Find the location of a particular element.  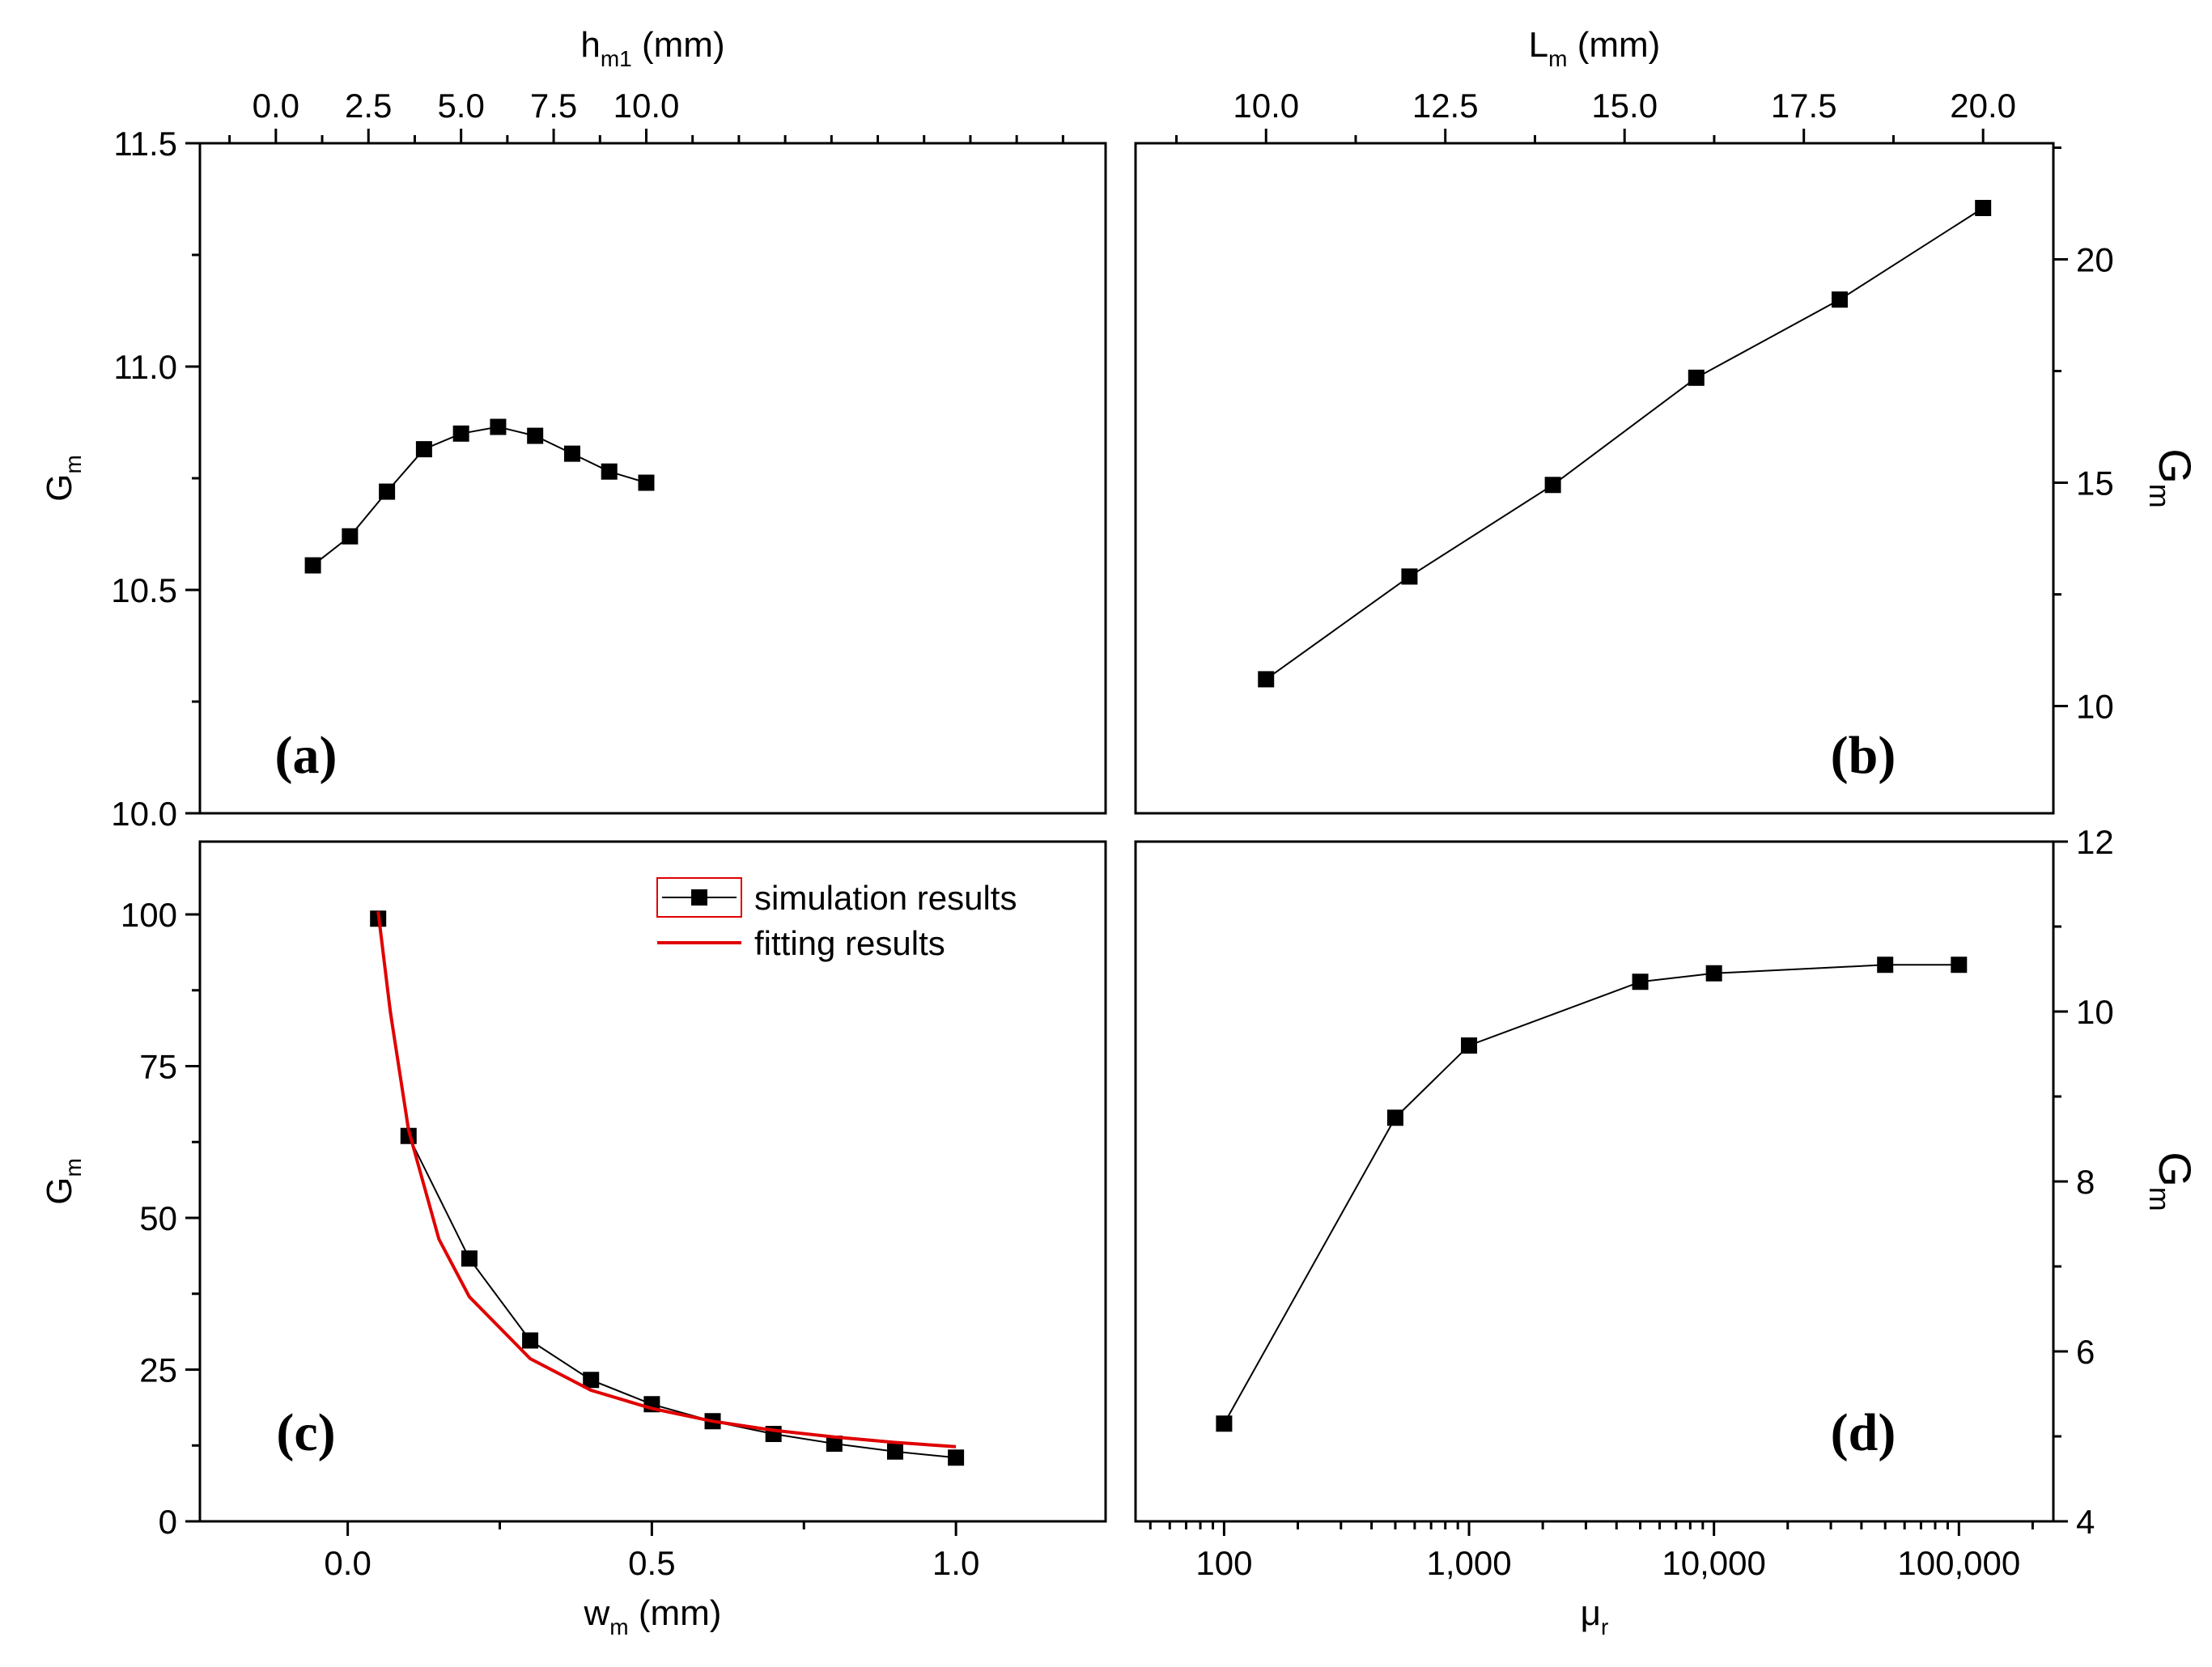

x-axis-title: hm1 (mm) is located at coordinates (652, 48).